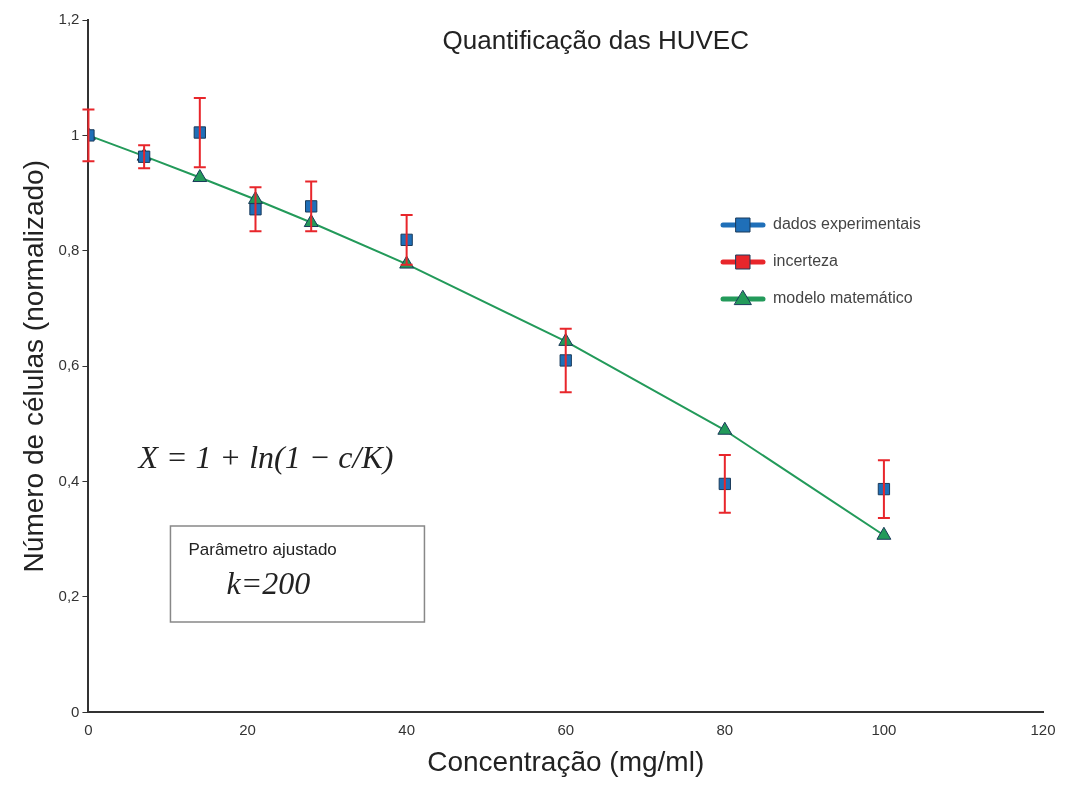 This screenshot has height=798, width=1081. I want to click on annotation: Parâmetro ajustado, so click(262, 549).